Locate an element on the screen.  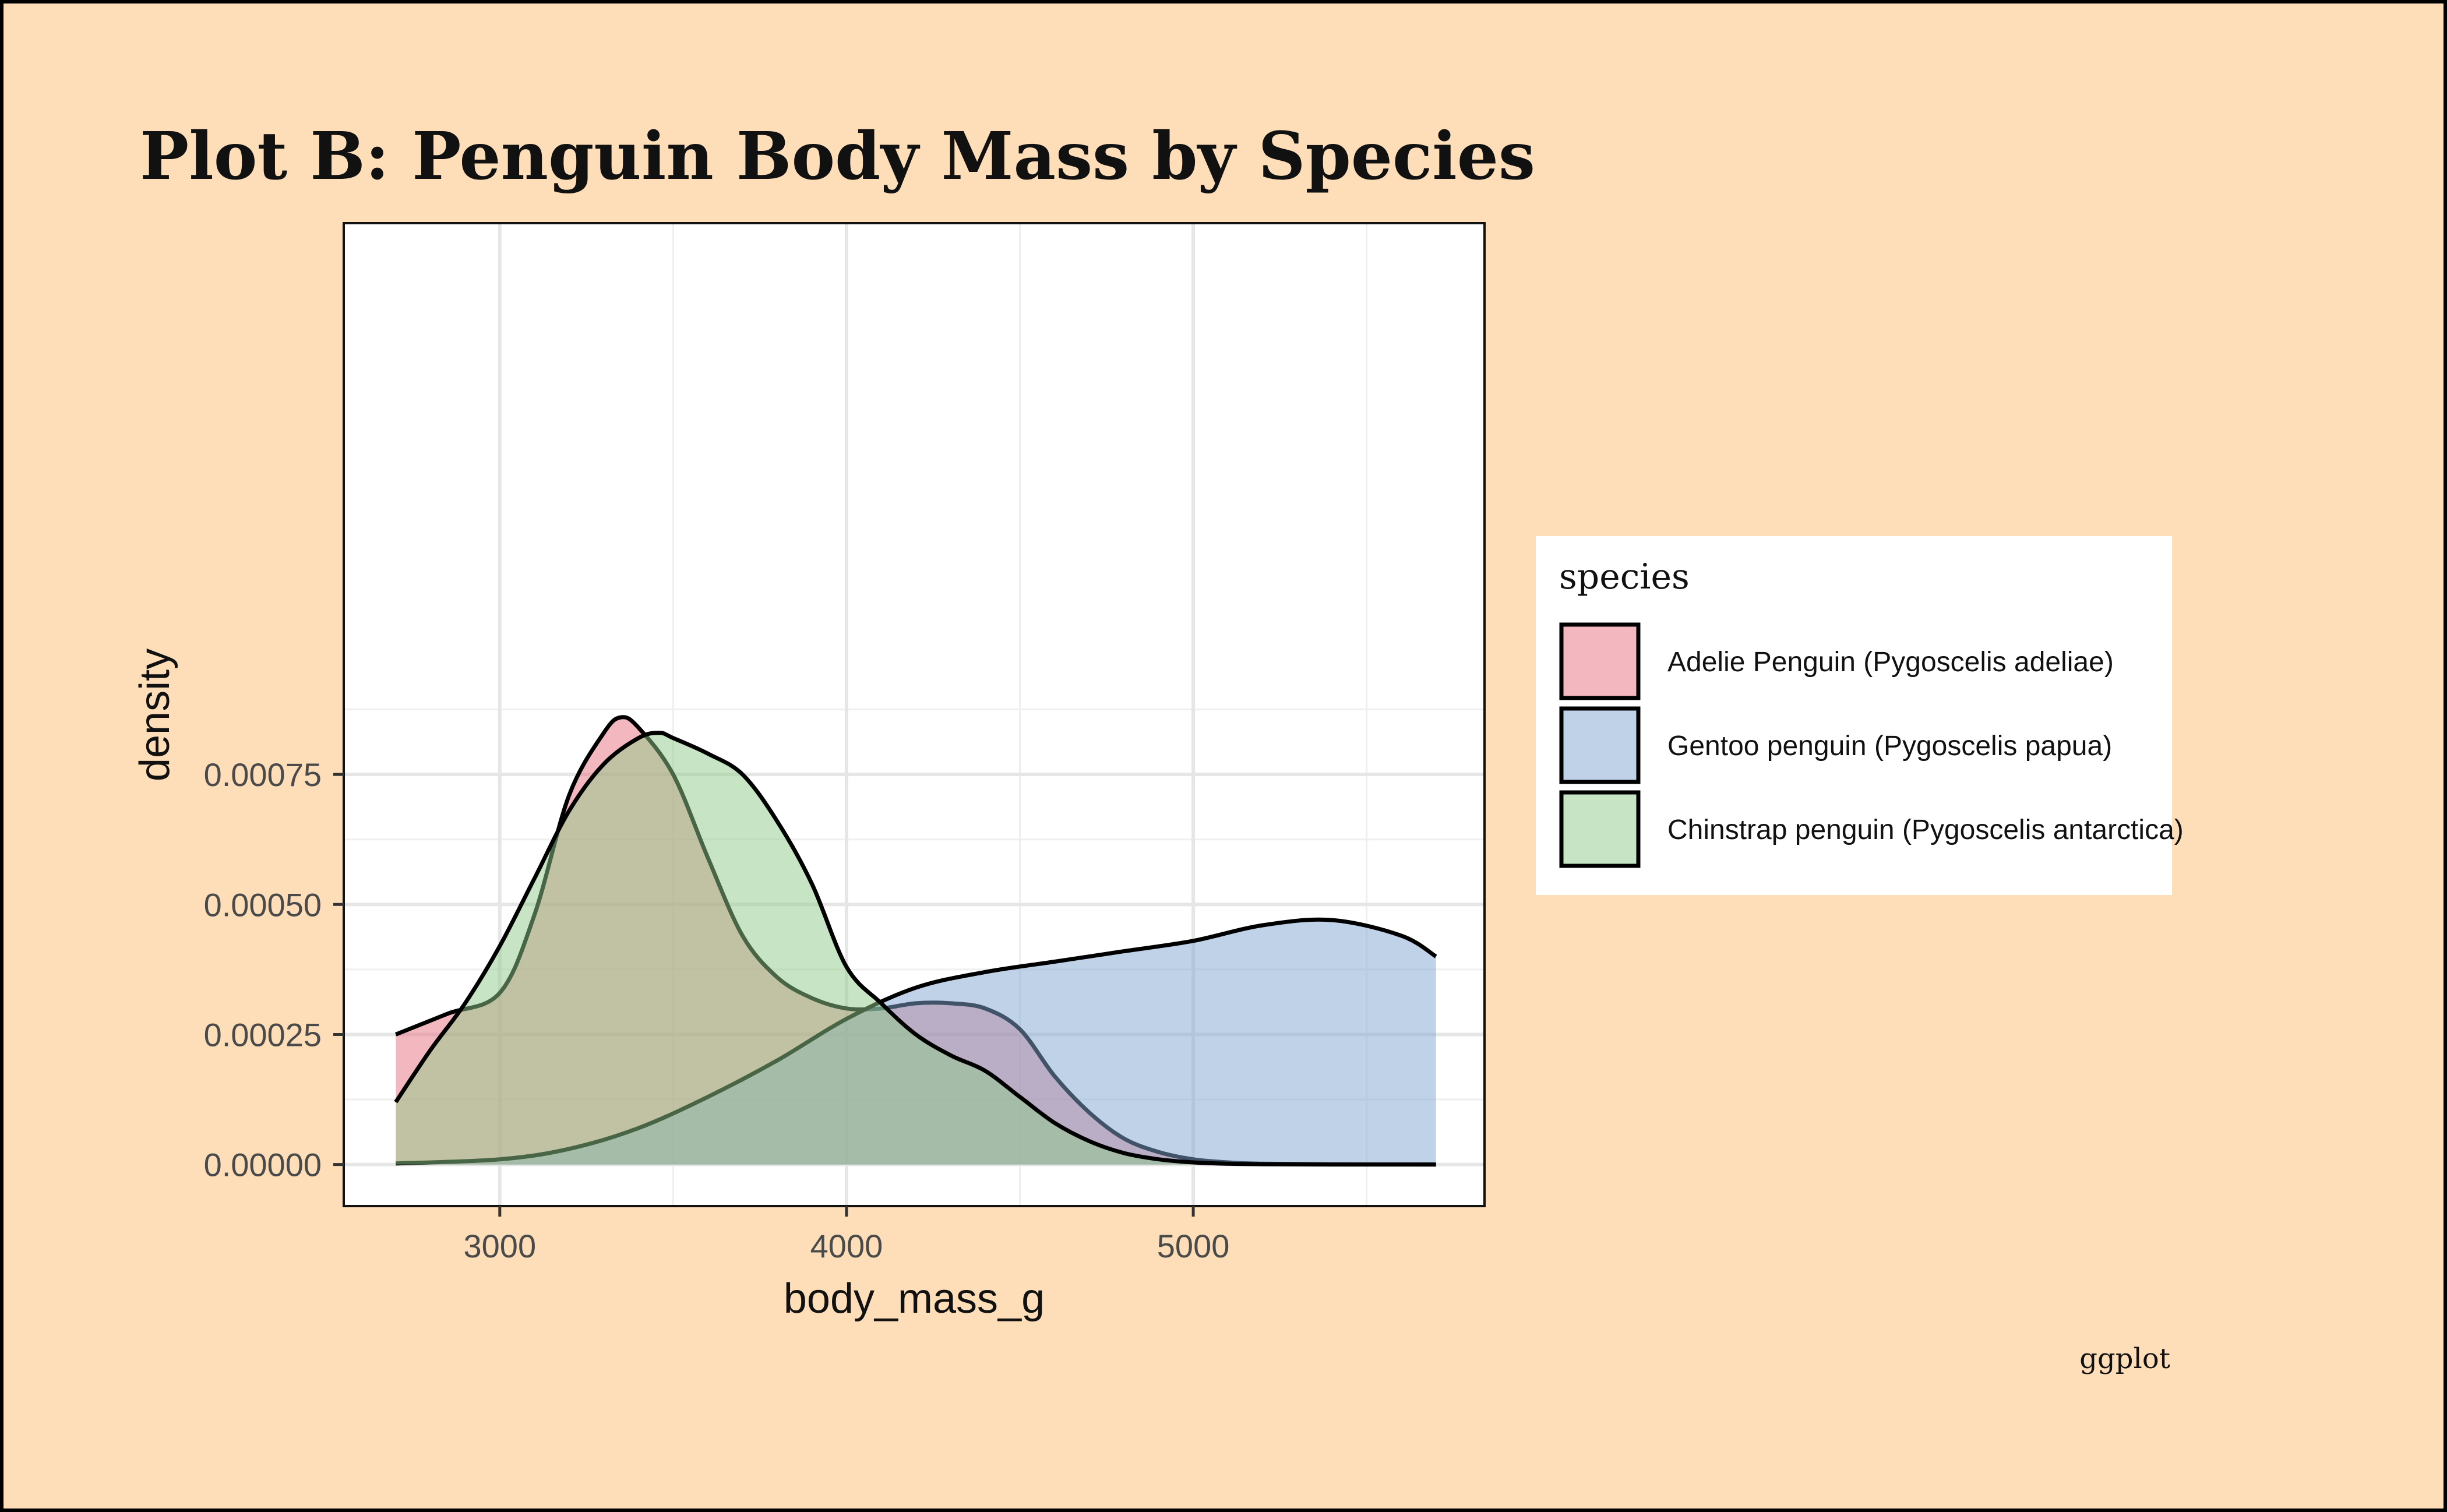
legend-box is located at coordinates (1854, 715).